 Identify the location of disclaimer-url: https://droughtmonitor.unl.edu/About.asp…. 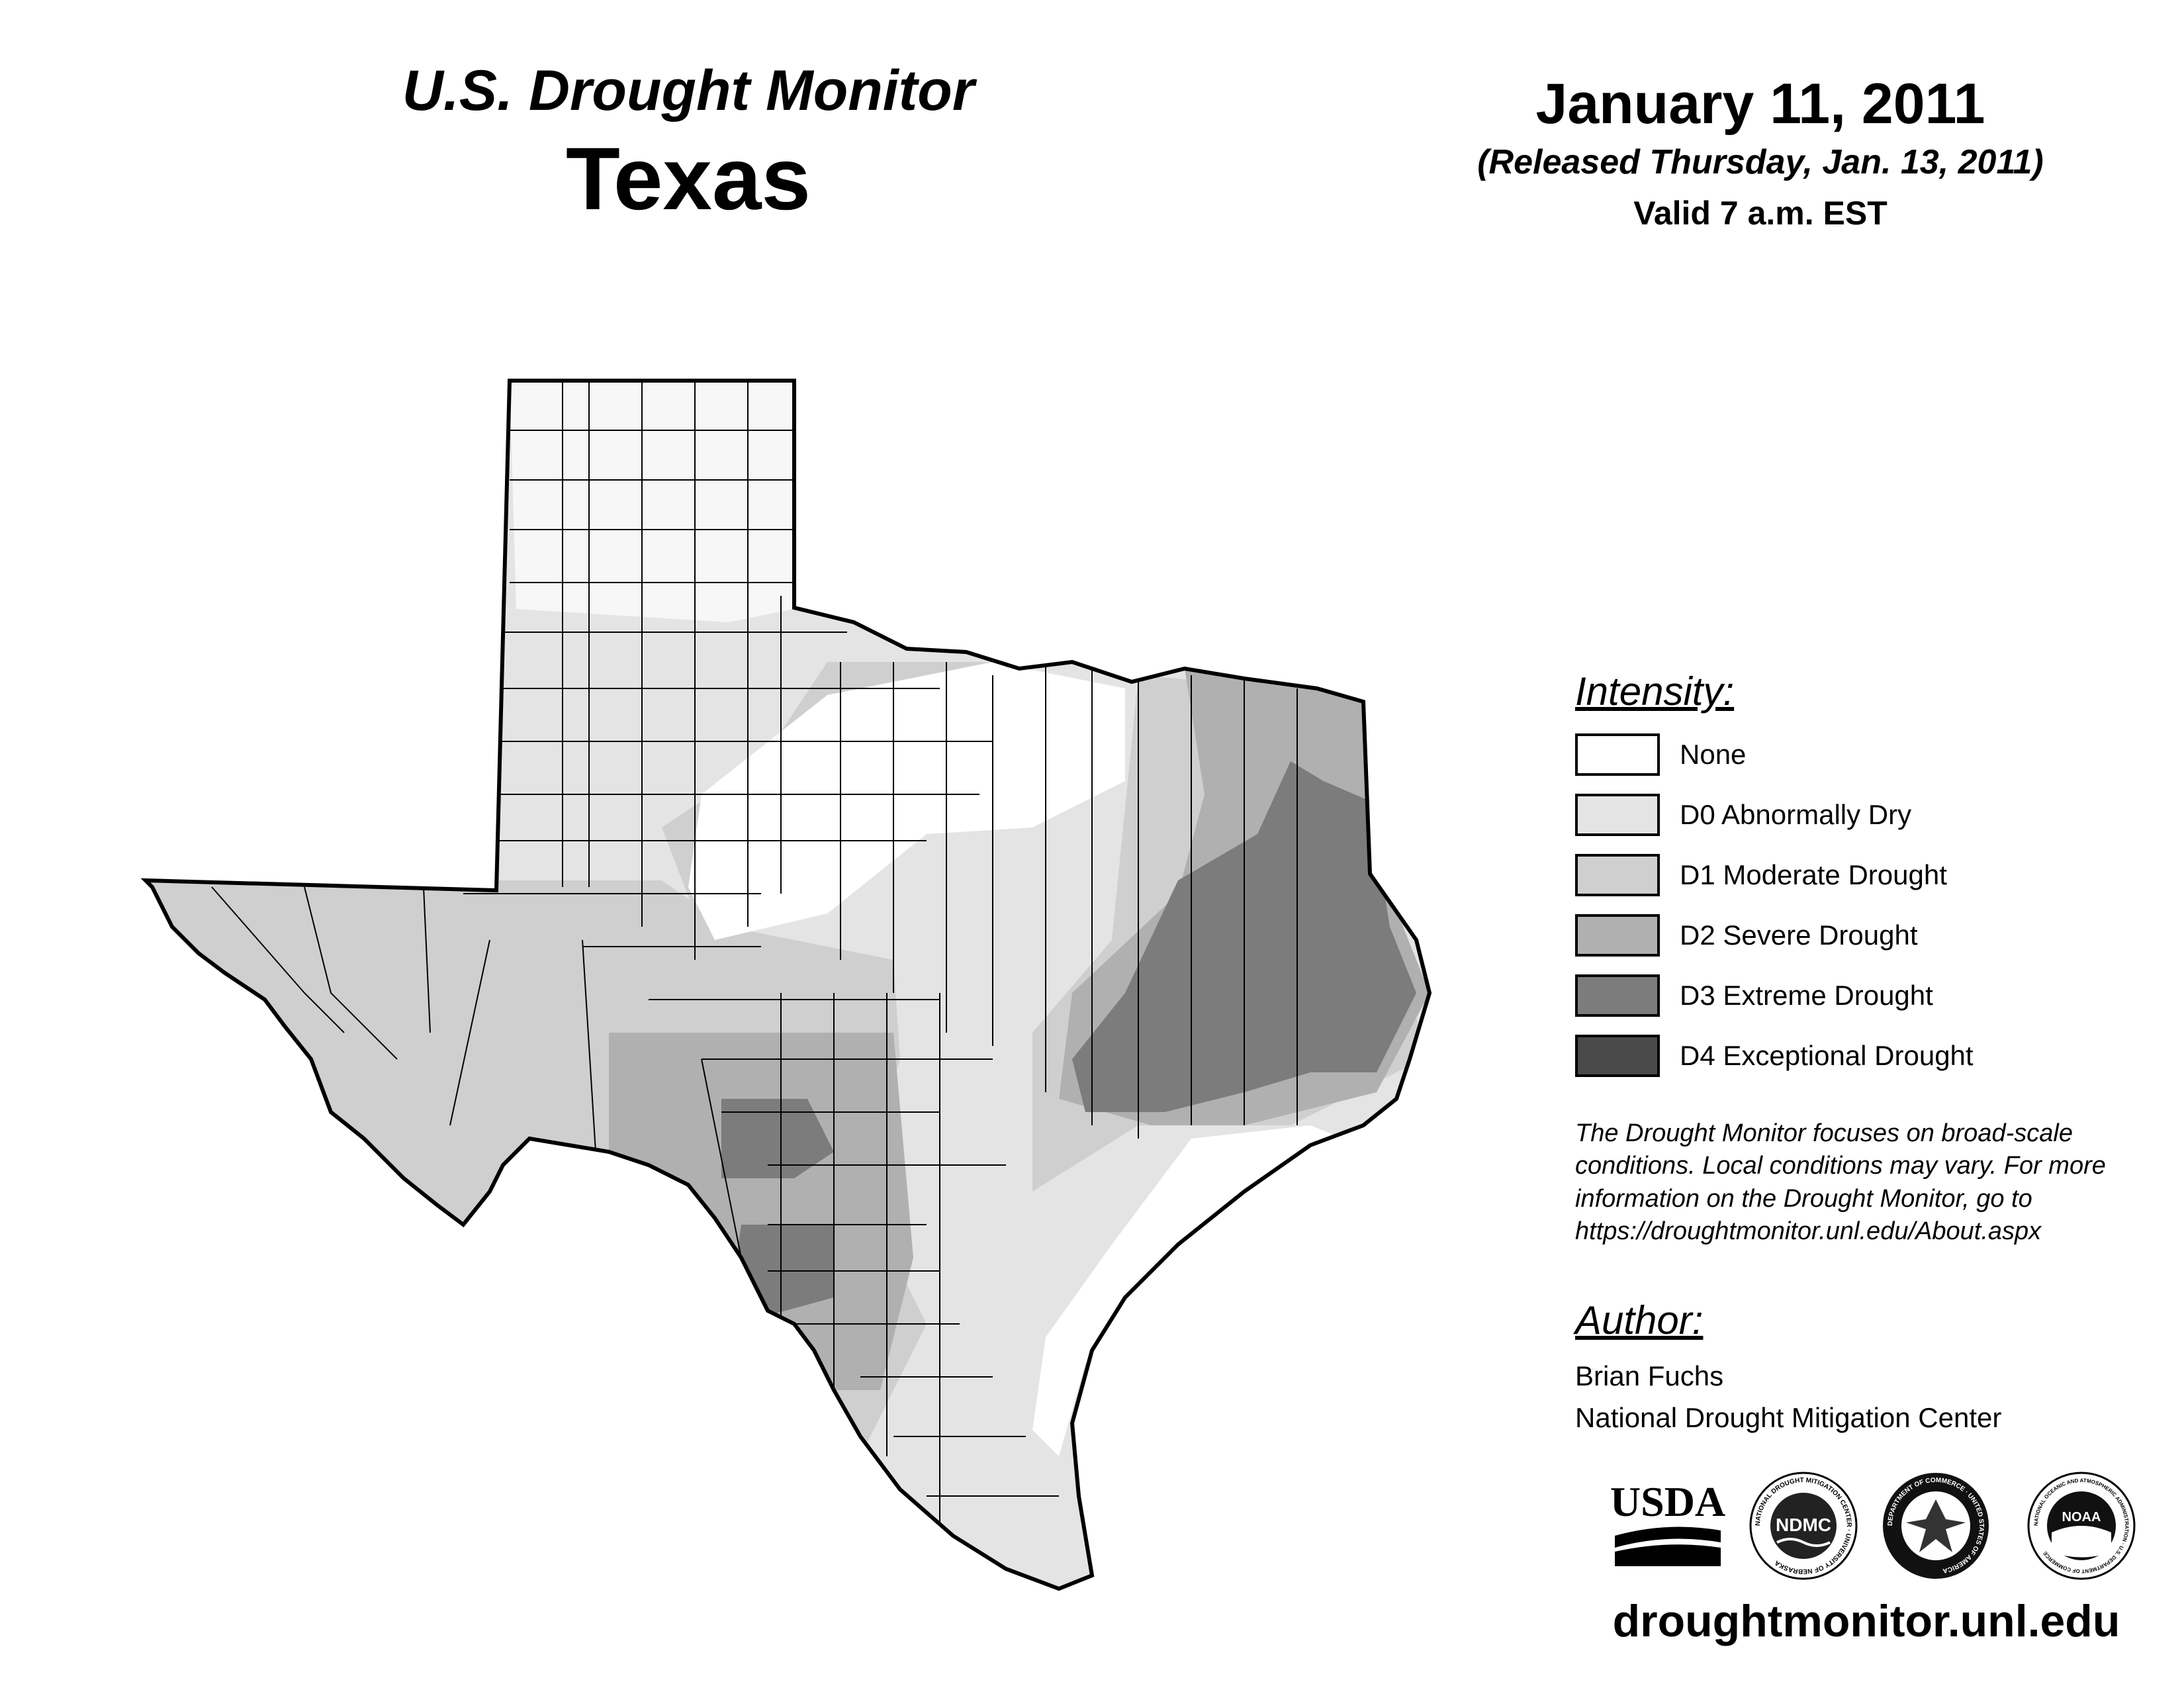
(1809, 1231).